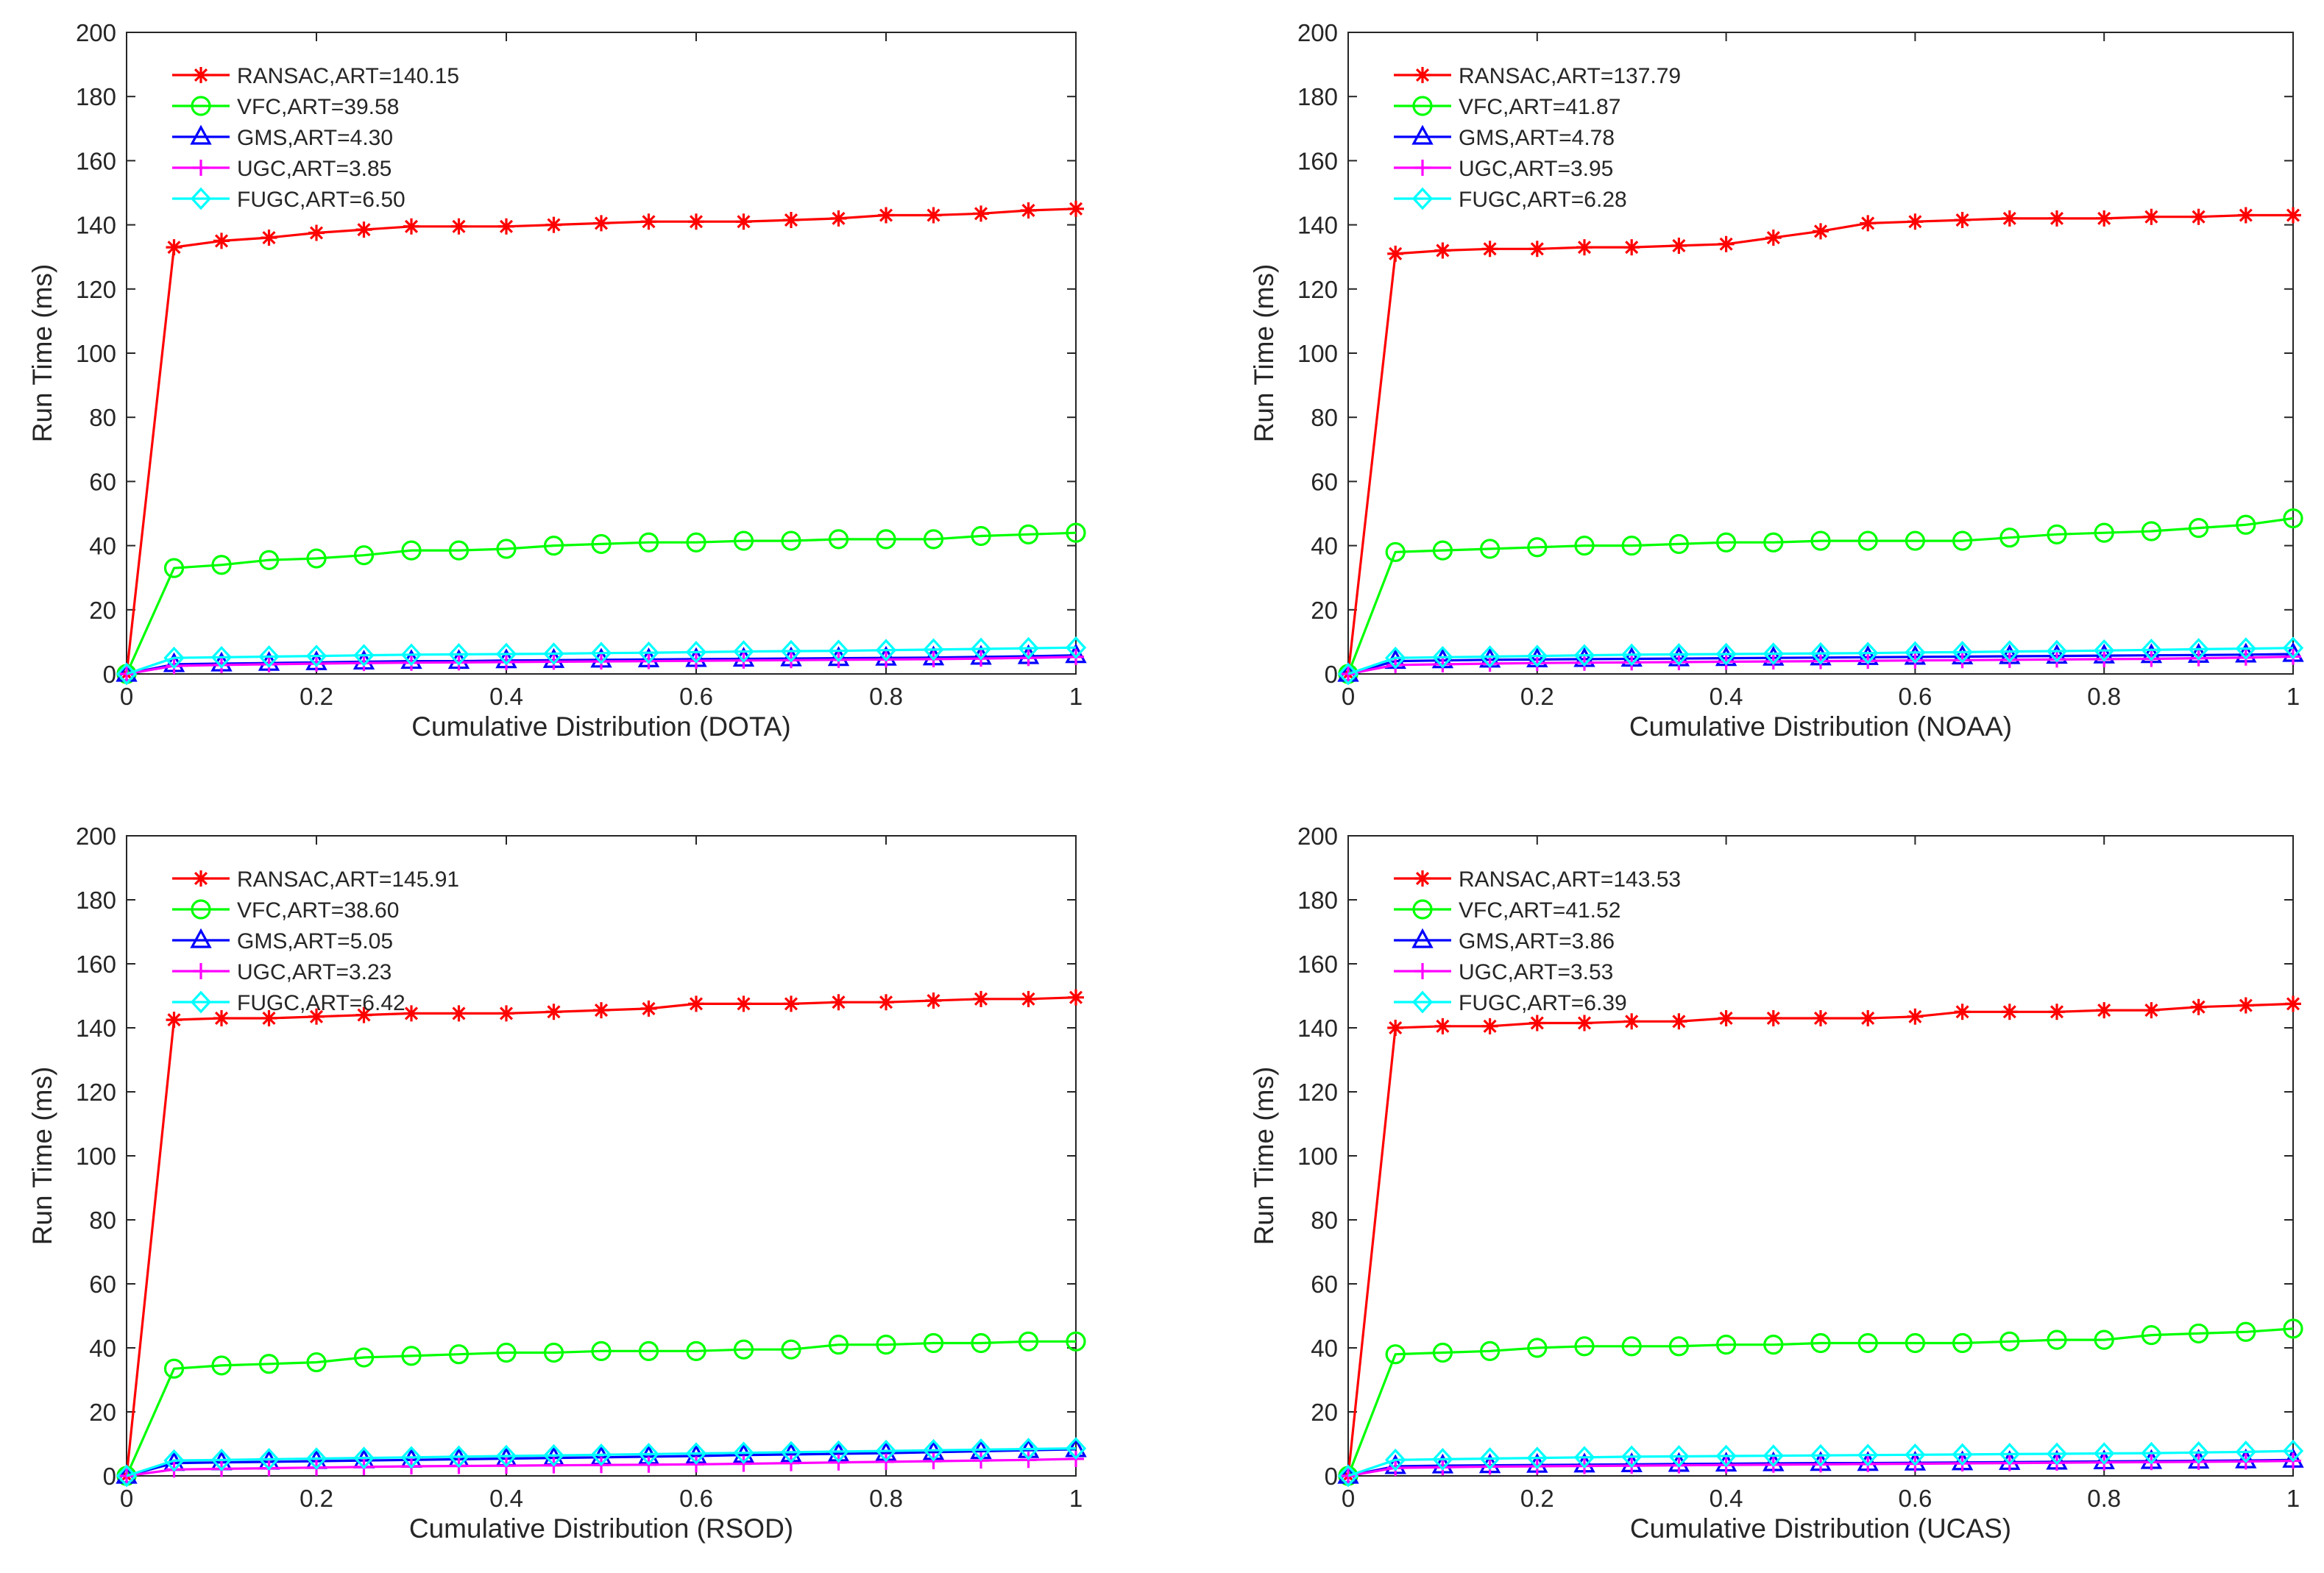 The height and width of the screenshot is (1573, 2324). Describe the element at coordinates (1537, 941) in the screenshot. I see `legend-entry: GMS,ART=3.86` at that location.